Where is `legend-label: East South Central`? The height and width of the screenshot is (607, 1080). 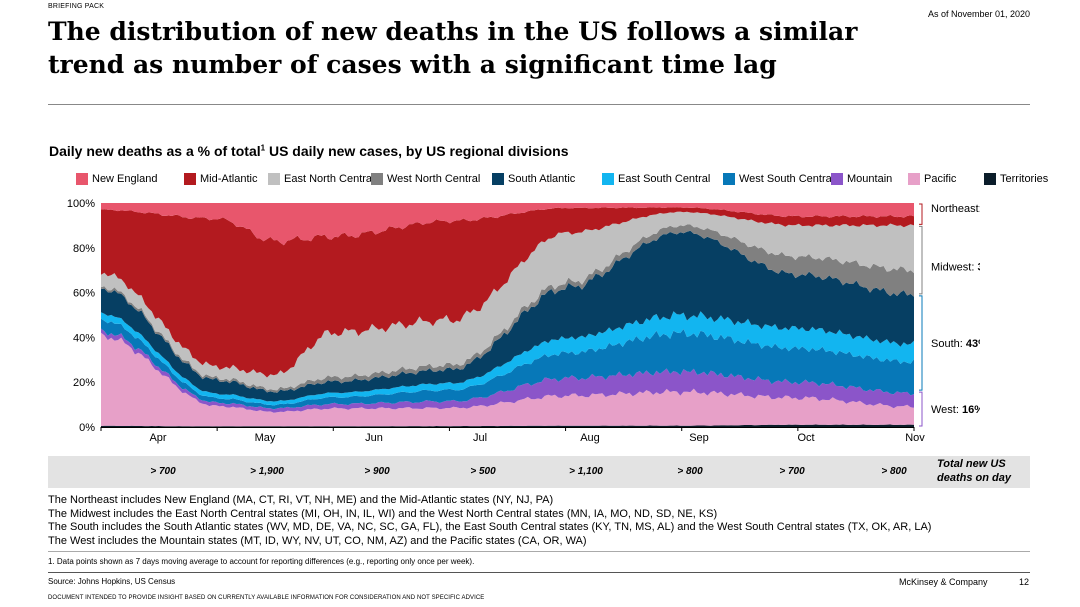
legend-label: East South Central is located at coordinates (664, 179).